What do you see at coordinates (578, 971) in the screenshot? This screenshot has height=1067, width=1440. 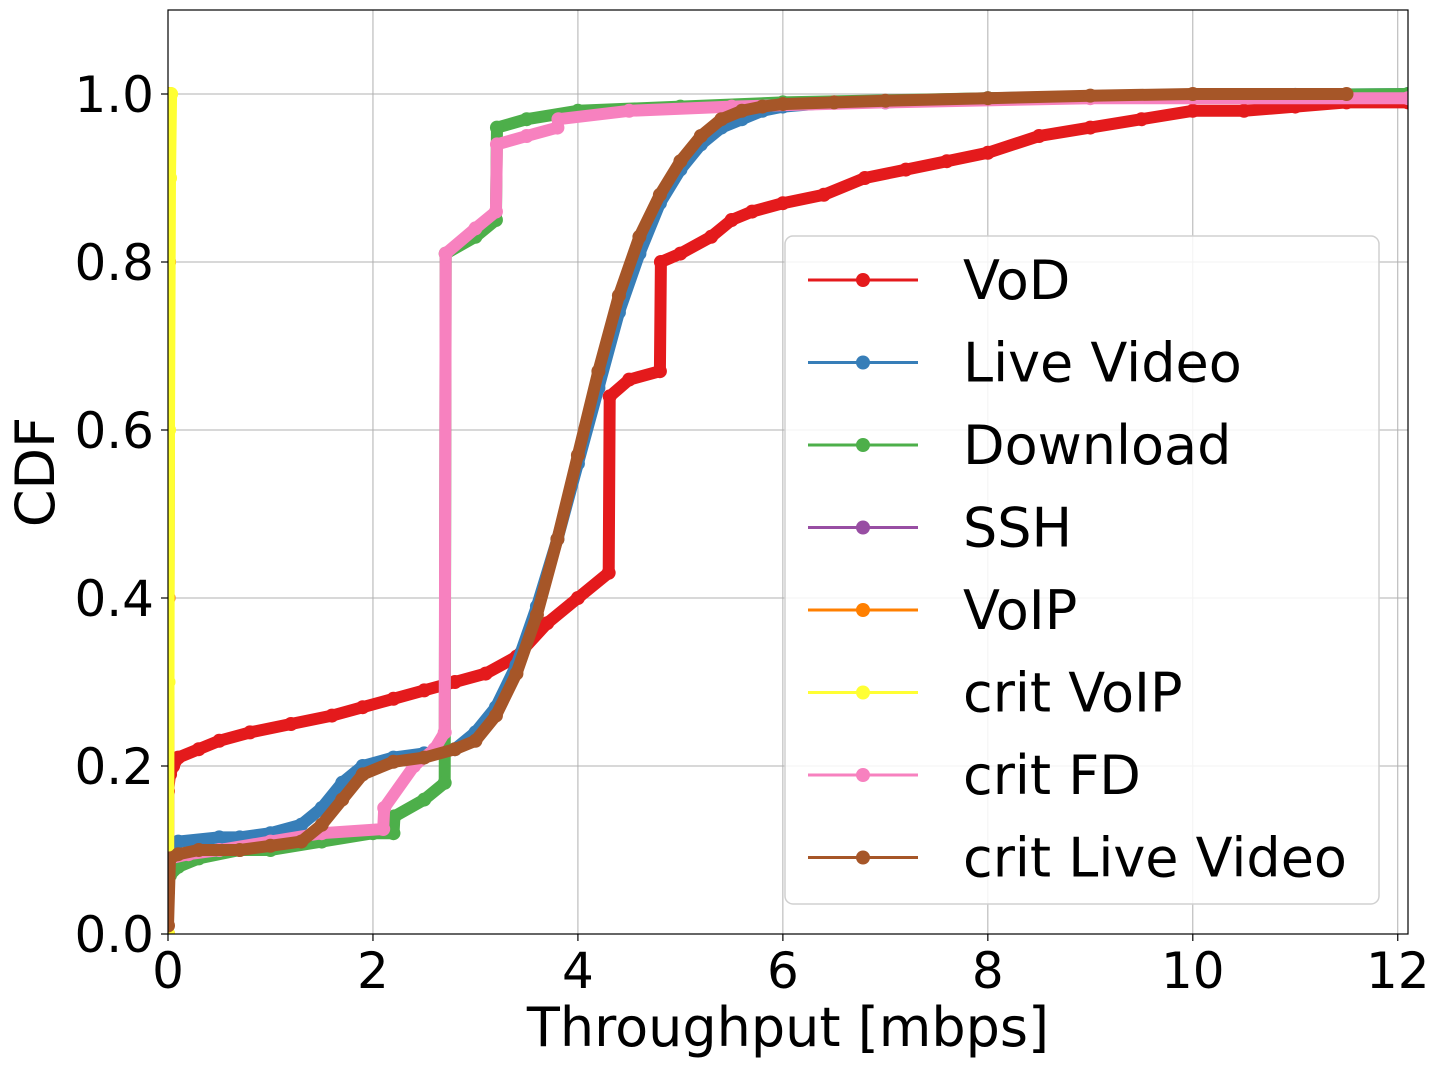 I see `x-tick-label: 4` at bounding box center [578, 971].